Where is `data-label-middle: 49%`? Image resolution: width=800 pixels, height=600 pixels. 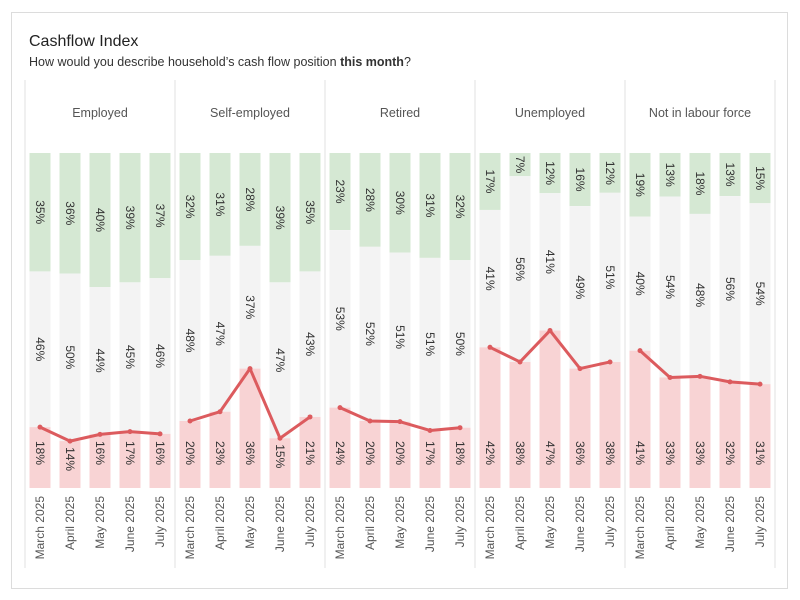 data-label-middle: 49% is located at coordinates (580, 287).